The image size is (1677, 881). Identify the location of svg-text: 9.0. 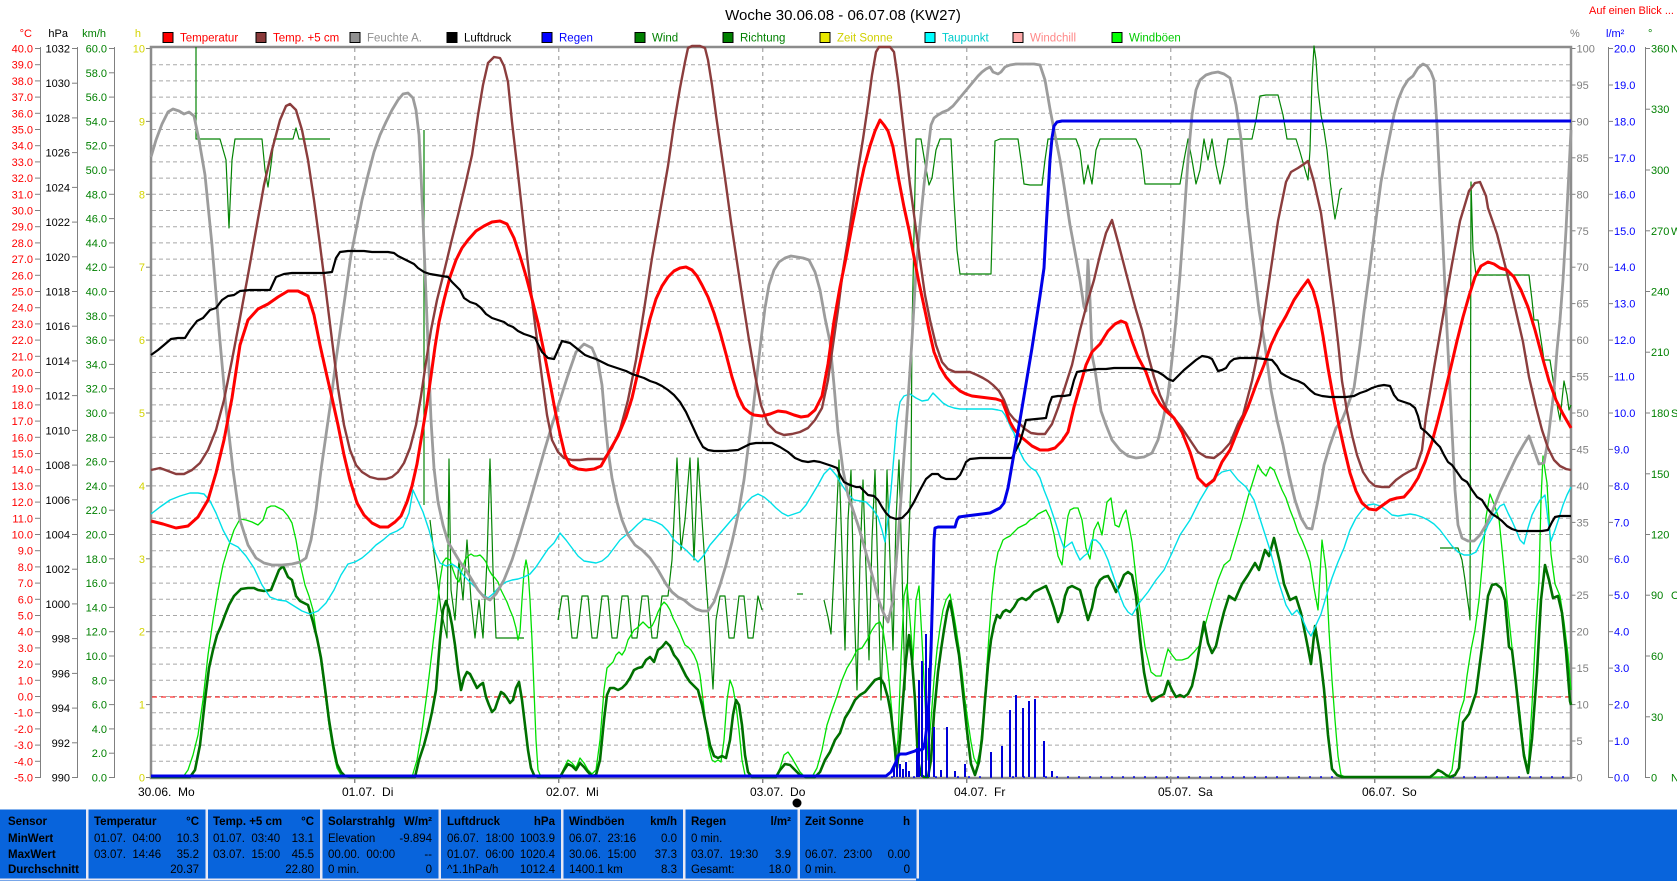
(1621, 450).